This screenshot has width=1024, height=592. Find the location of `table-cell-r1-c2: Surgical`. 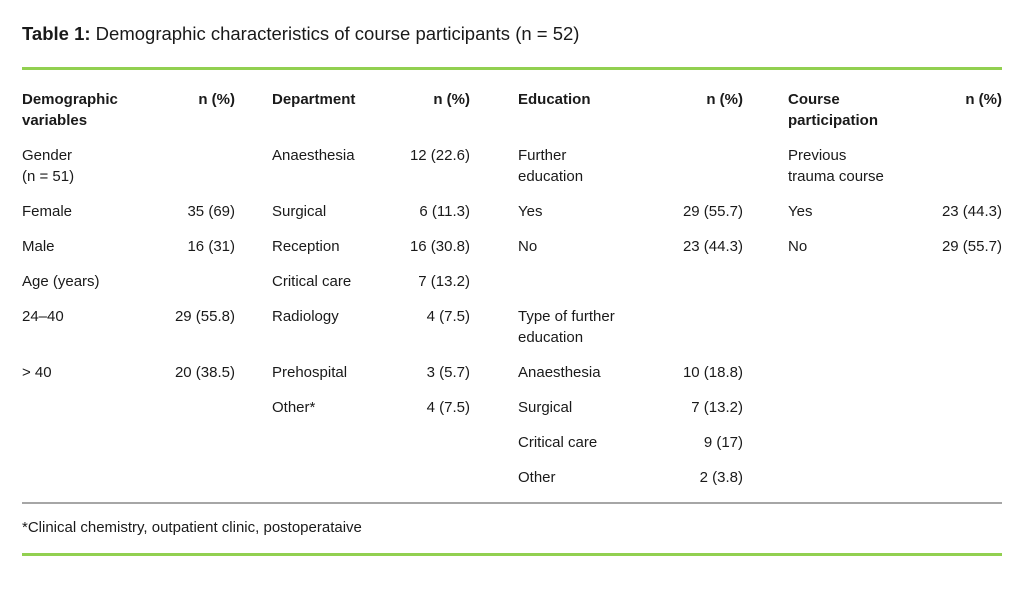

table-cell-r1-c2: Surgical is located at coordinates (299, 211).